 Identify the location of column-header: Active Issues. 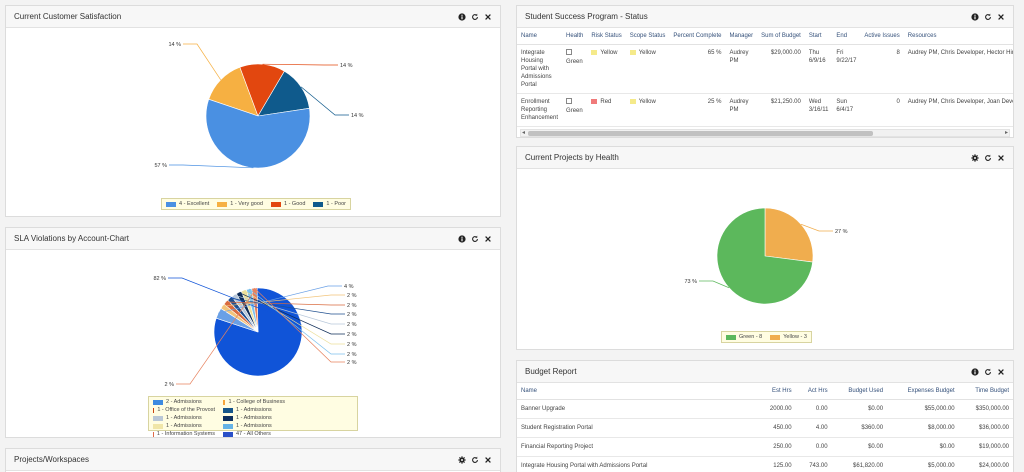
(882, 36).